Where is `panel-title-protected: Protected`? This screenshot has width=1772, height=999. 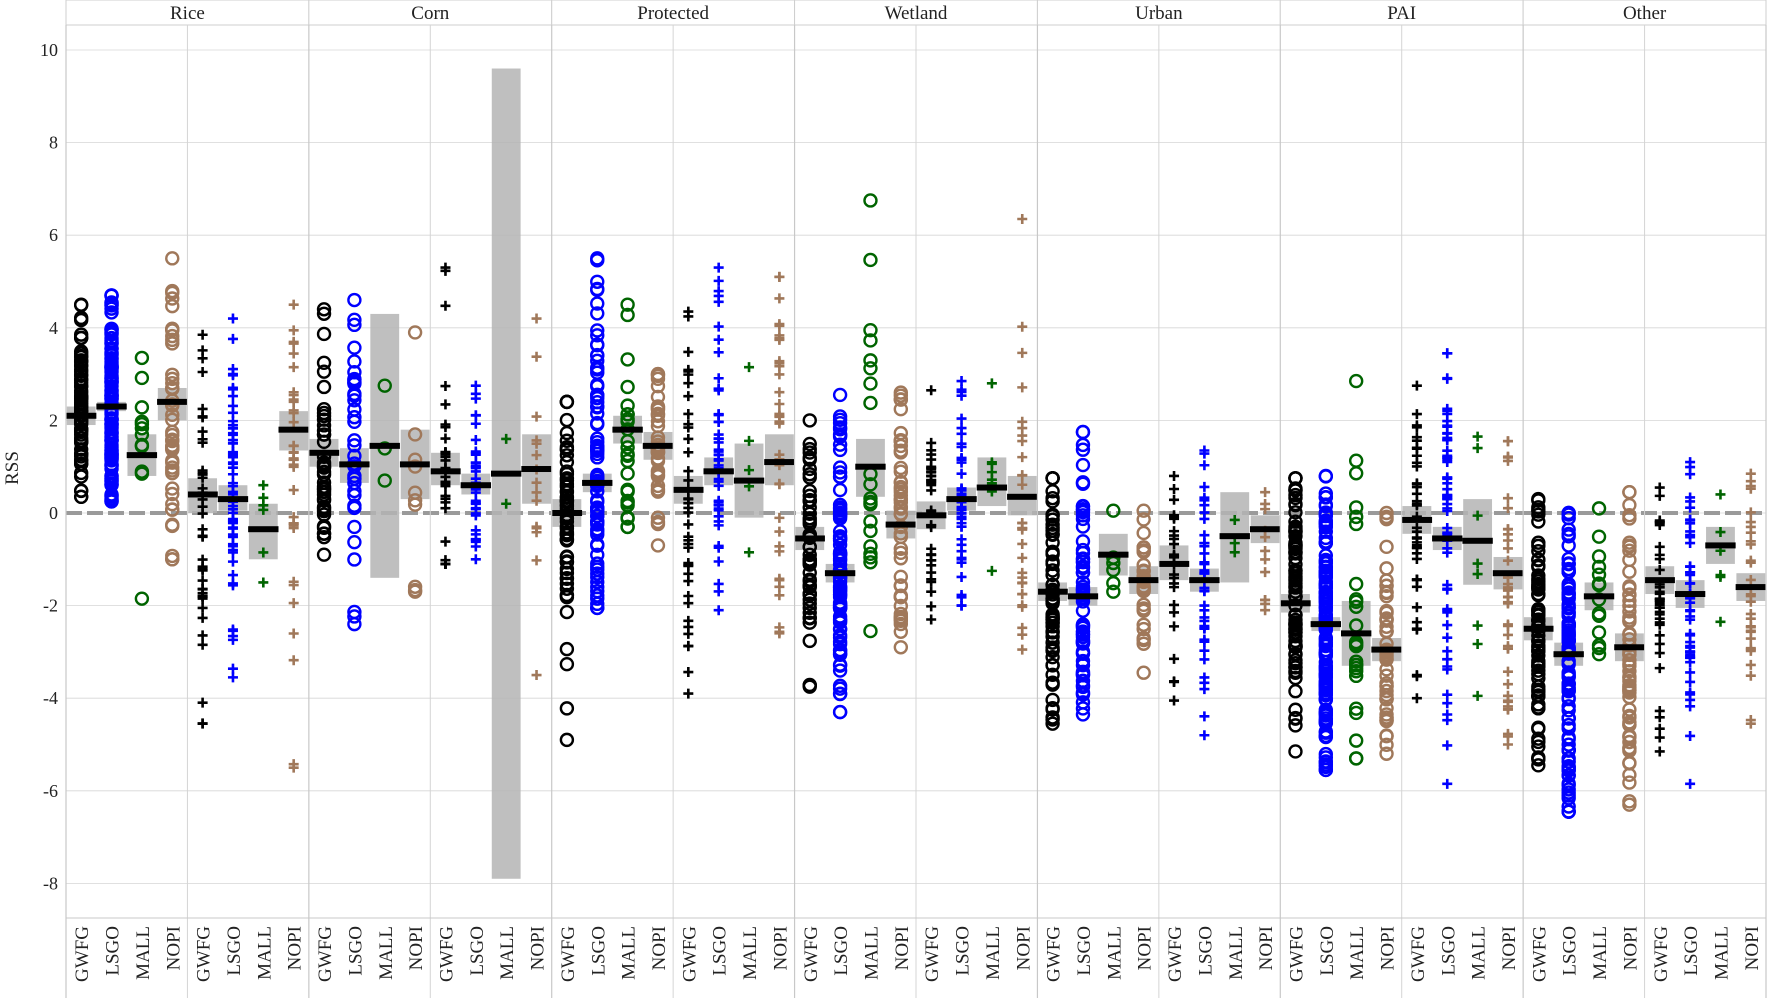
panel-title-protected: Protected is located at coordinates (673, 13).